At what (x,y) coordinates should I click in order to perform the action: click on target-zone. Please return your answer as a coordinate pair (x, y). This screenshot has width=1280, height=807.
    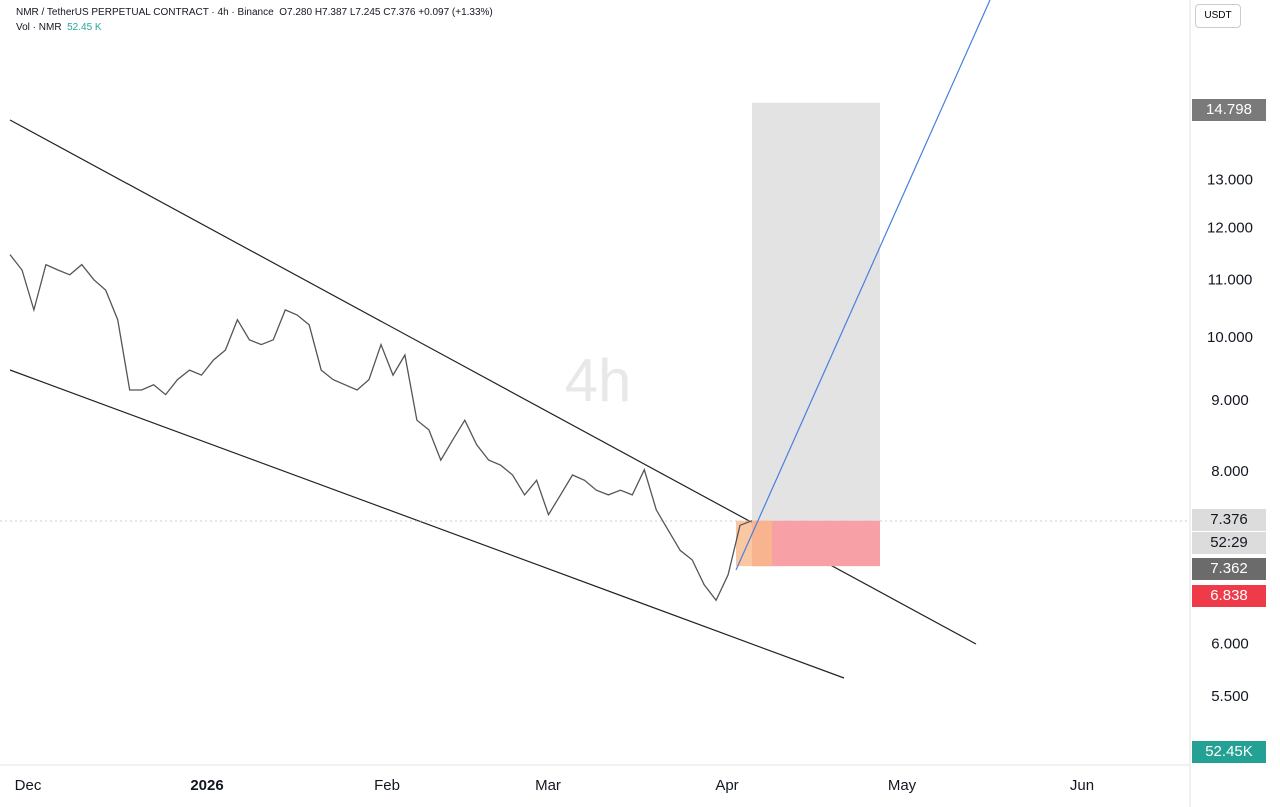
    Looking at the image, I should click on (816, 311).